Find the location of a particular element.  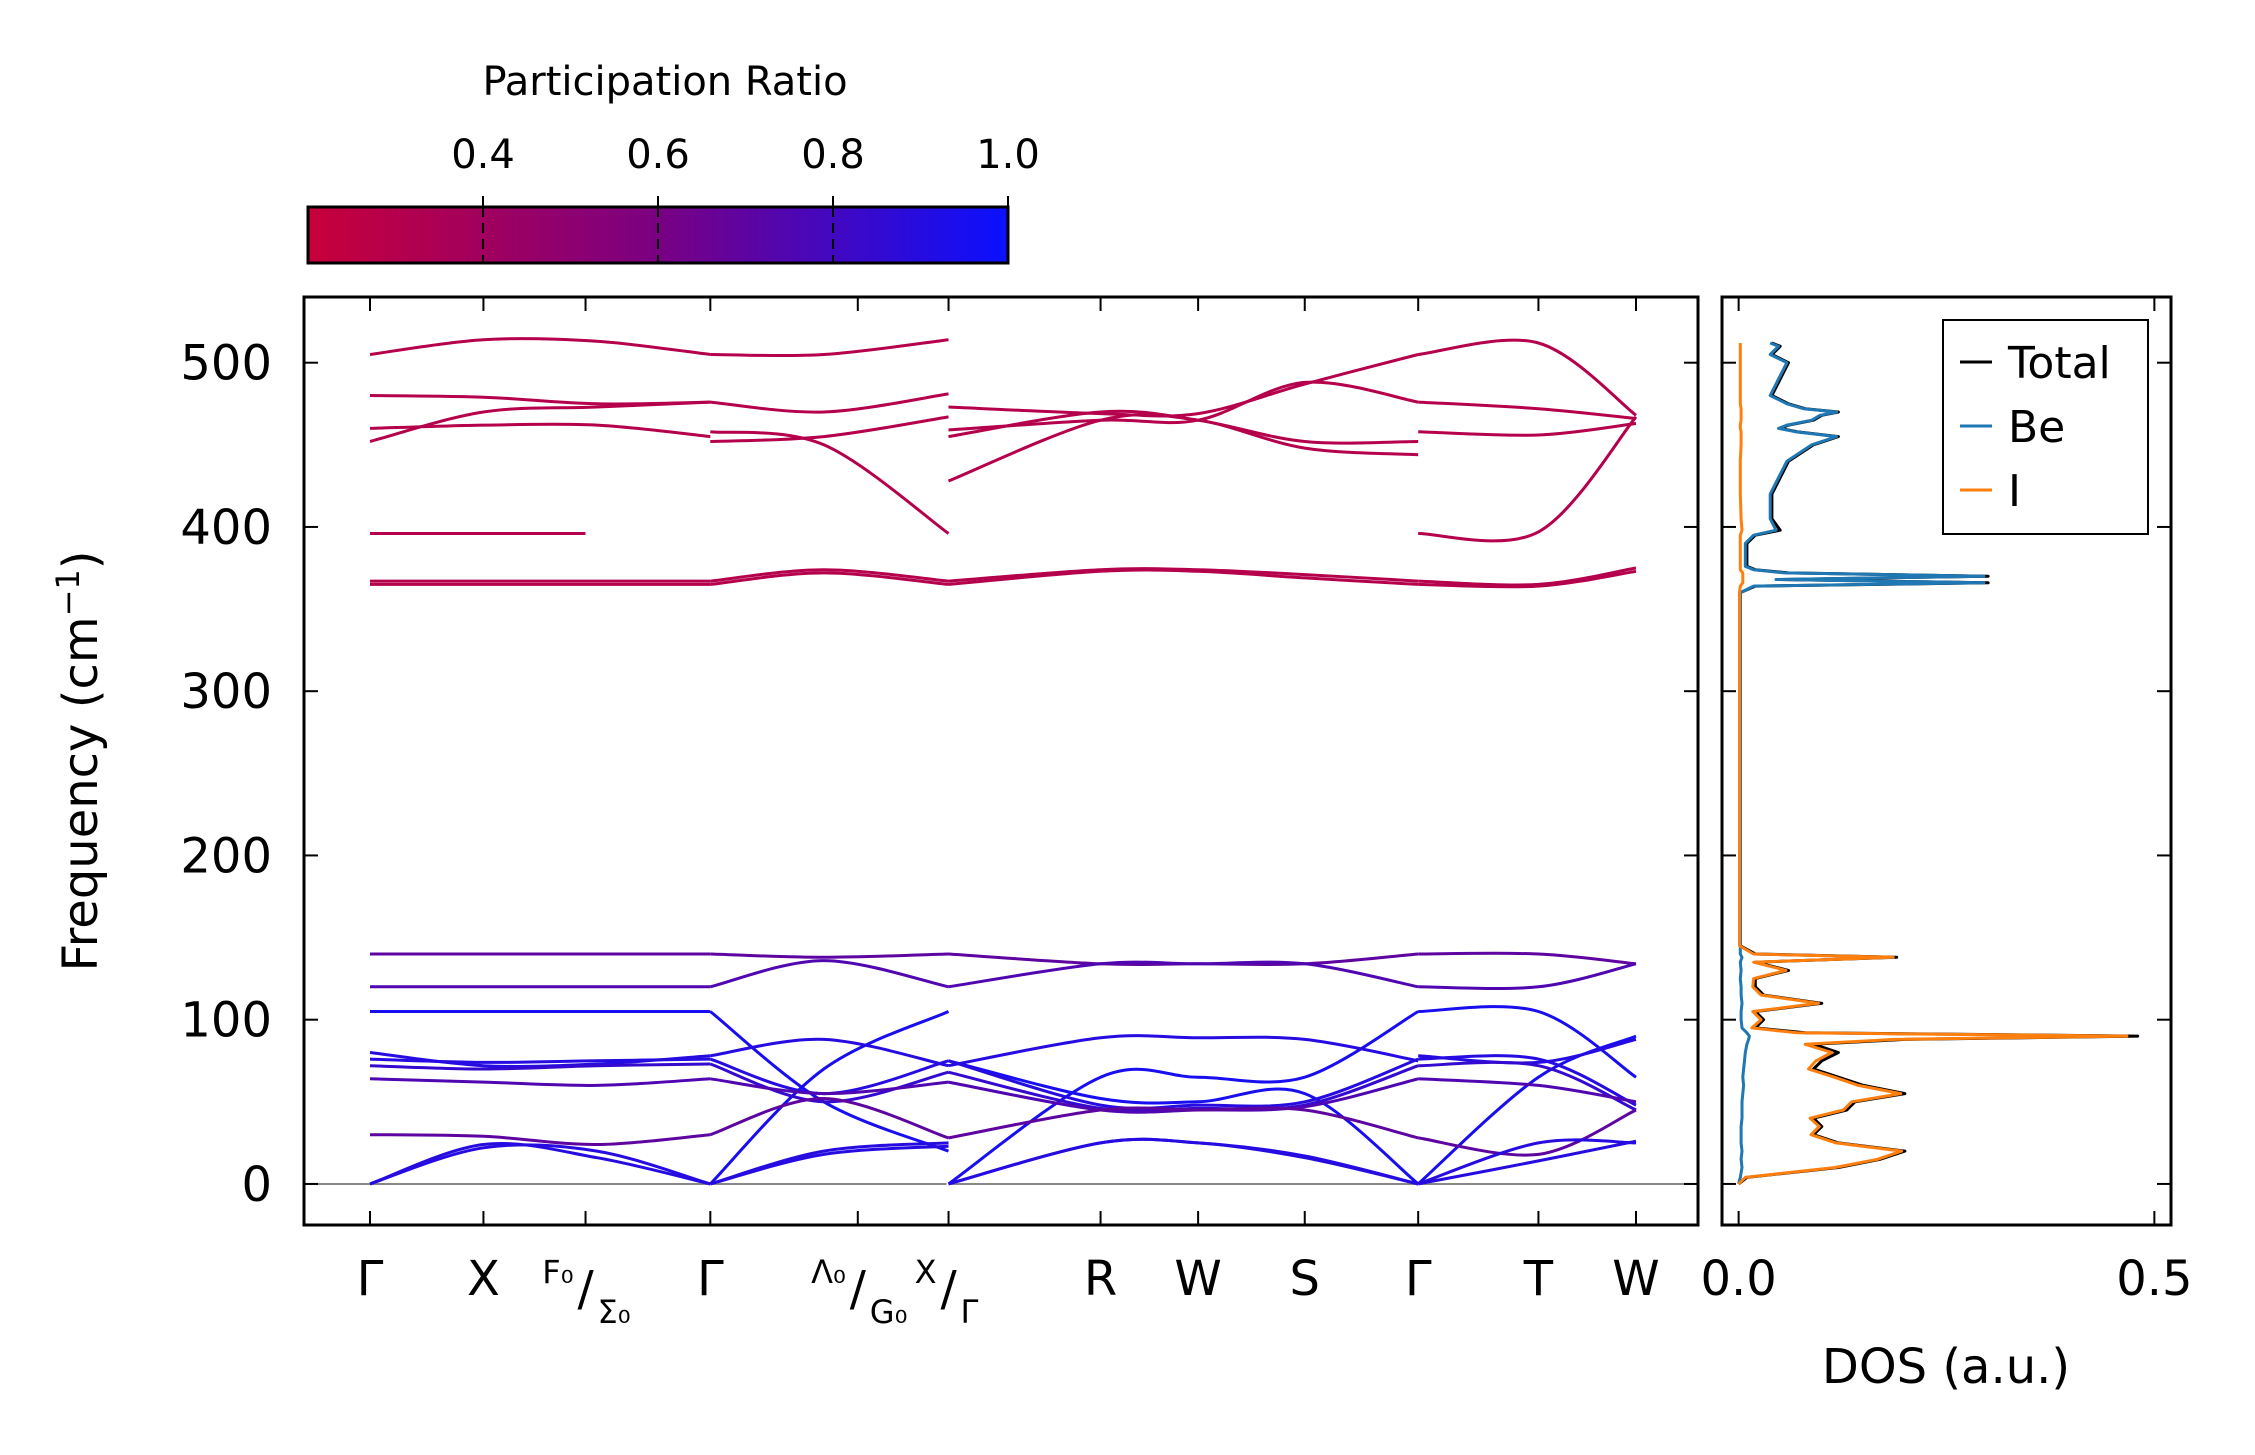

y-axis-label-text: Frequency (cm is located at coordinates (81, 793).